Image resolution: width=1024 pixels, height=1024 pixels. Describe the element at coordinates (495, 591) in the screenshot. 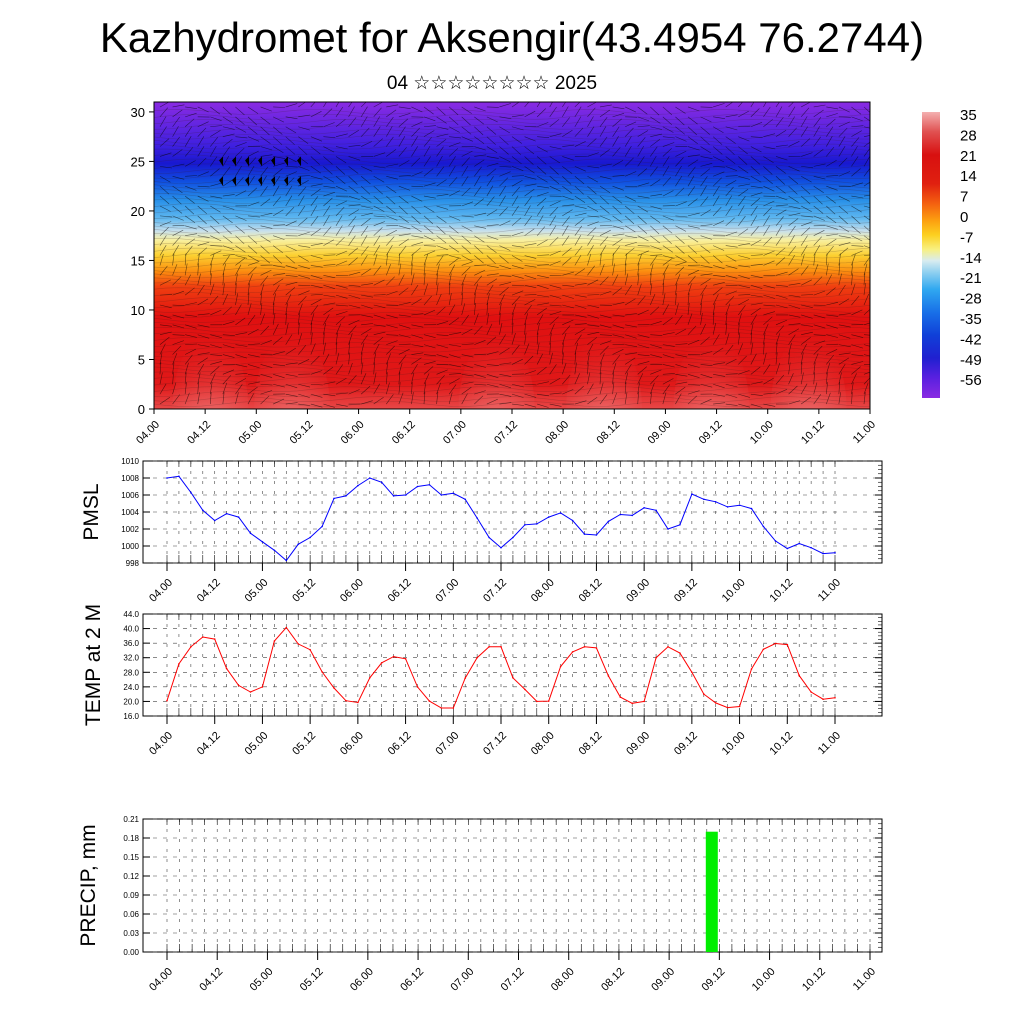

I see `x-tick-label: 07.12` at that location.